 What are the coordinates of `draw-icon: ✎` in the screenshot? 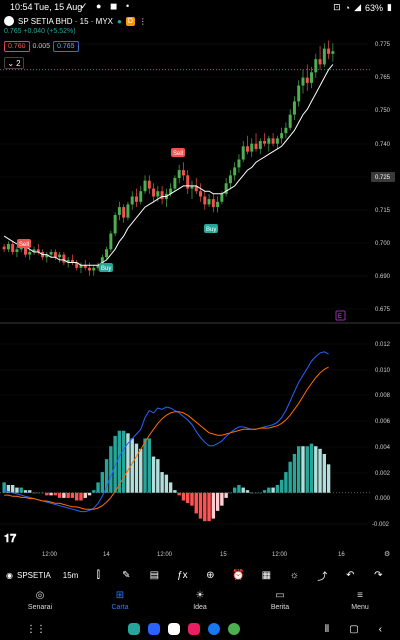 It's located at (126, 575).